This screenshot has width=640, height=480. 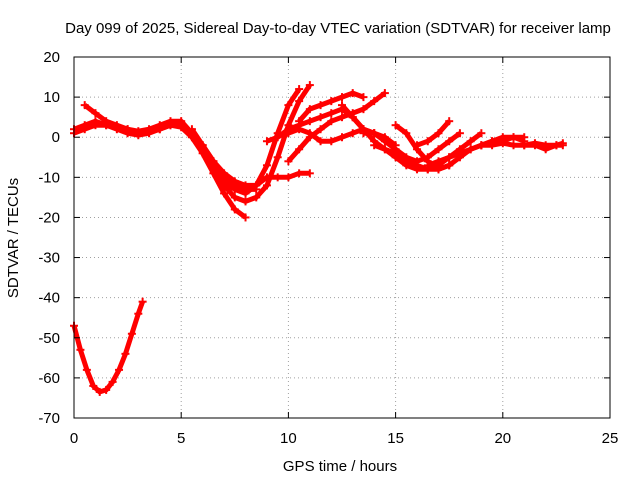 I want to click on series-arc-low, so click(x=108, y=346).